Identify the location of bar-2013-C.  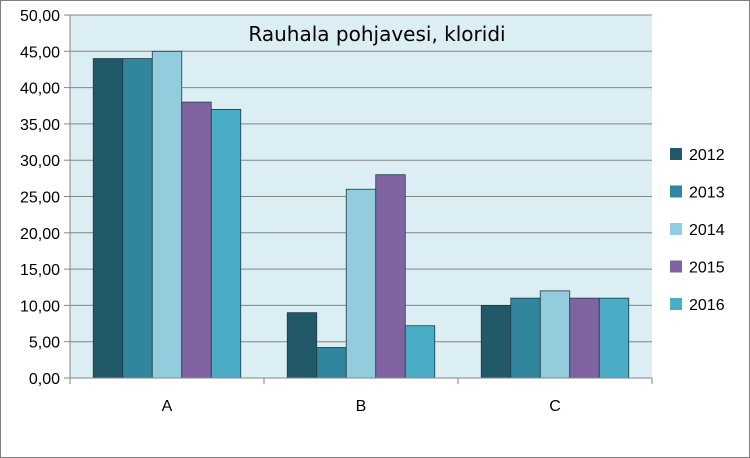
(525, 338).